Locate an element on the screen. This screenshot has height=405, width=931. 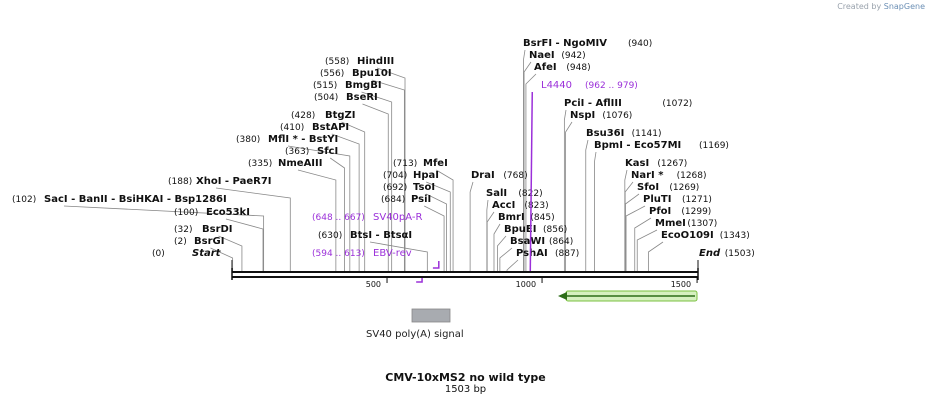
site-hindiii: HindIII (558) is located at coordinates (359, 61).